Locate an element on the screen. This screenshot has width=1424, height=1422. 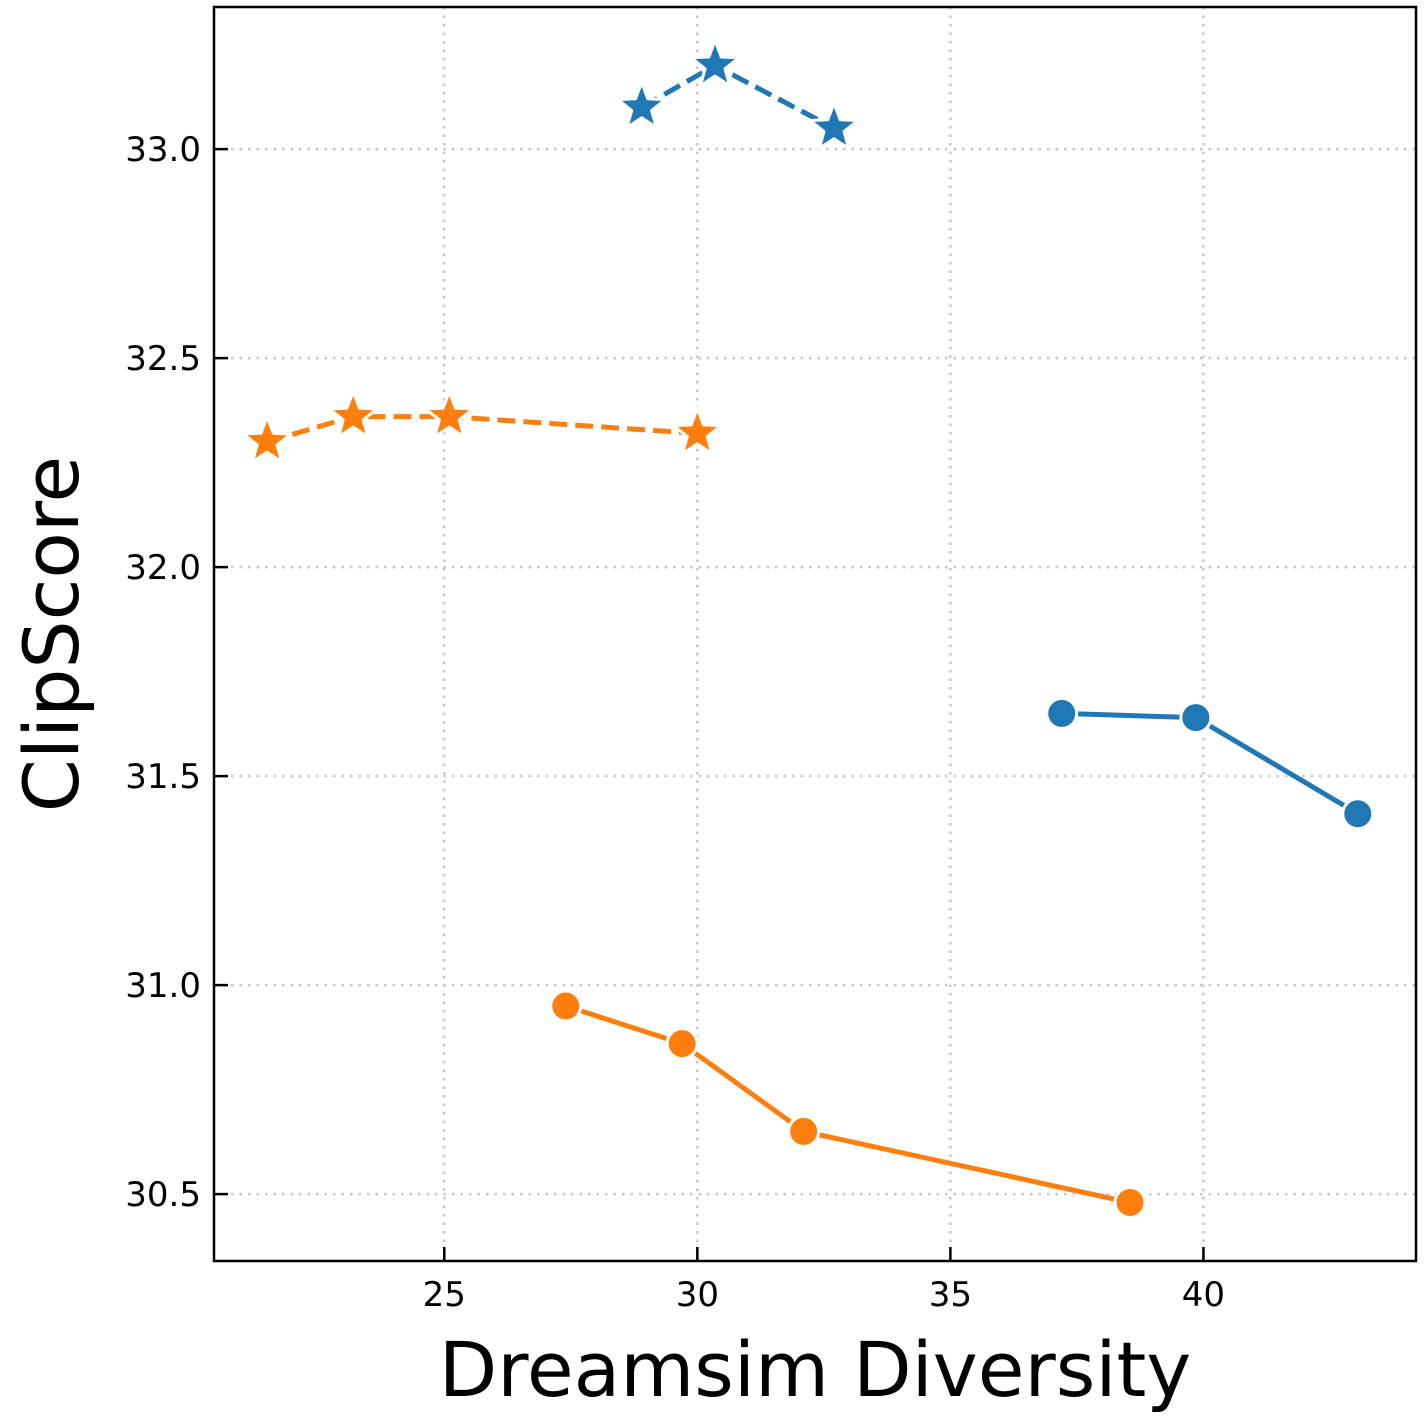
x-tick-label: 40 is located at coordinates (1203, 1295).